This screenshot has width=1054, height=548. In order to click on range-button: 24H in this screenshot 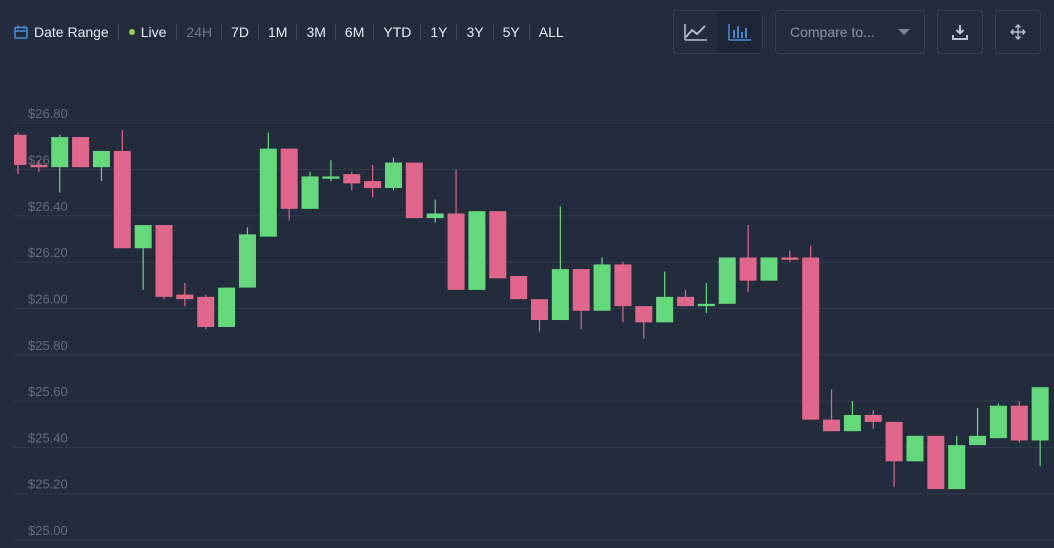, I will do `click(200, 32)`.